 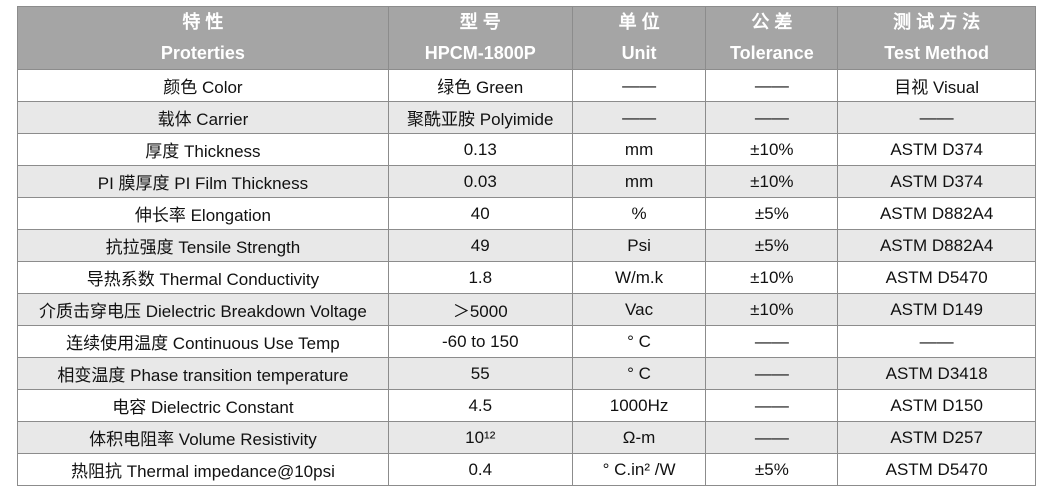 What do you see at coordinates (480, 373) in the screenshot?
I see `table-cell: 55` at bounding box center [480, 373].